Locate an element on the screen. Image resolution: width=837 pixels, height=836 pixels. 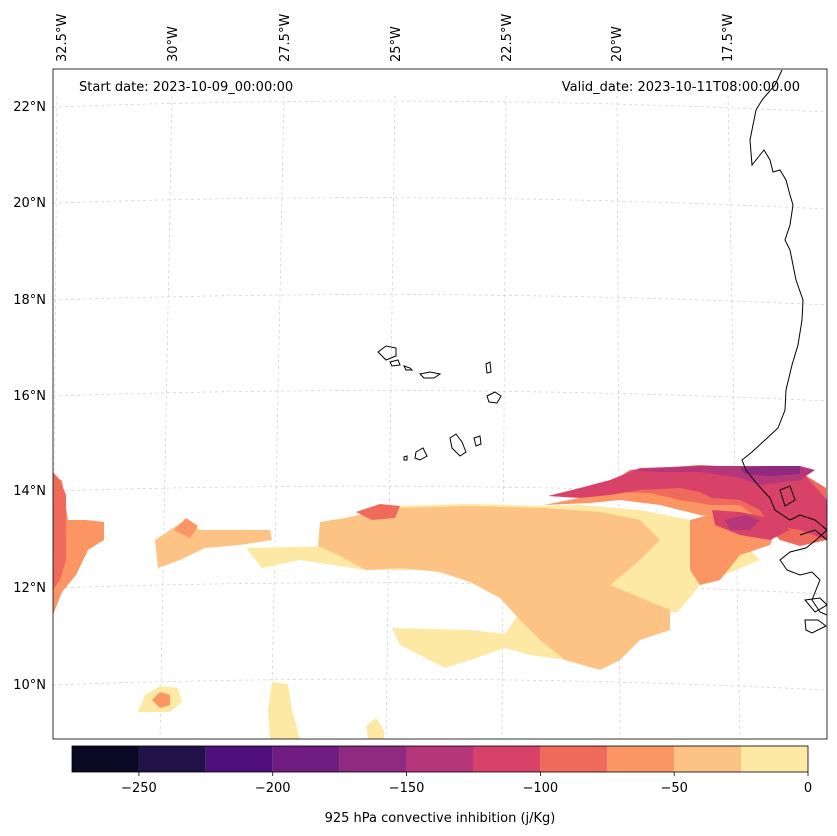
parallel-16n is located at coordinates (440, 396).